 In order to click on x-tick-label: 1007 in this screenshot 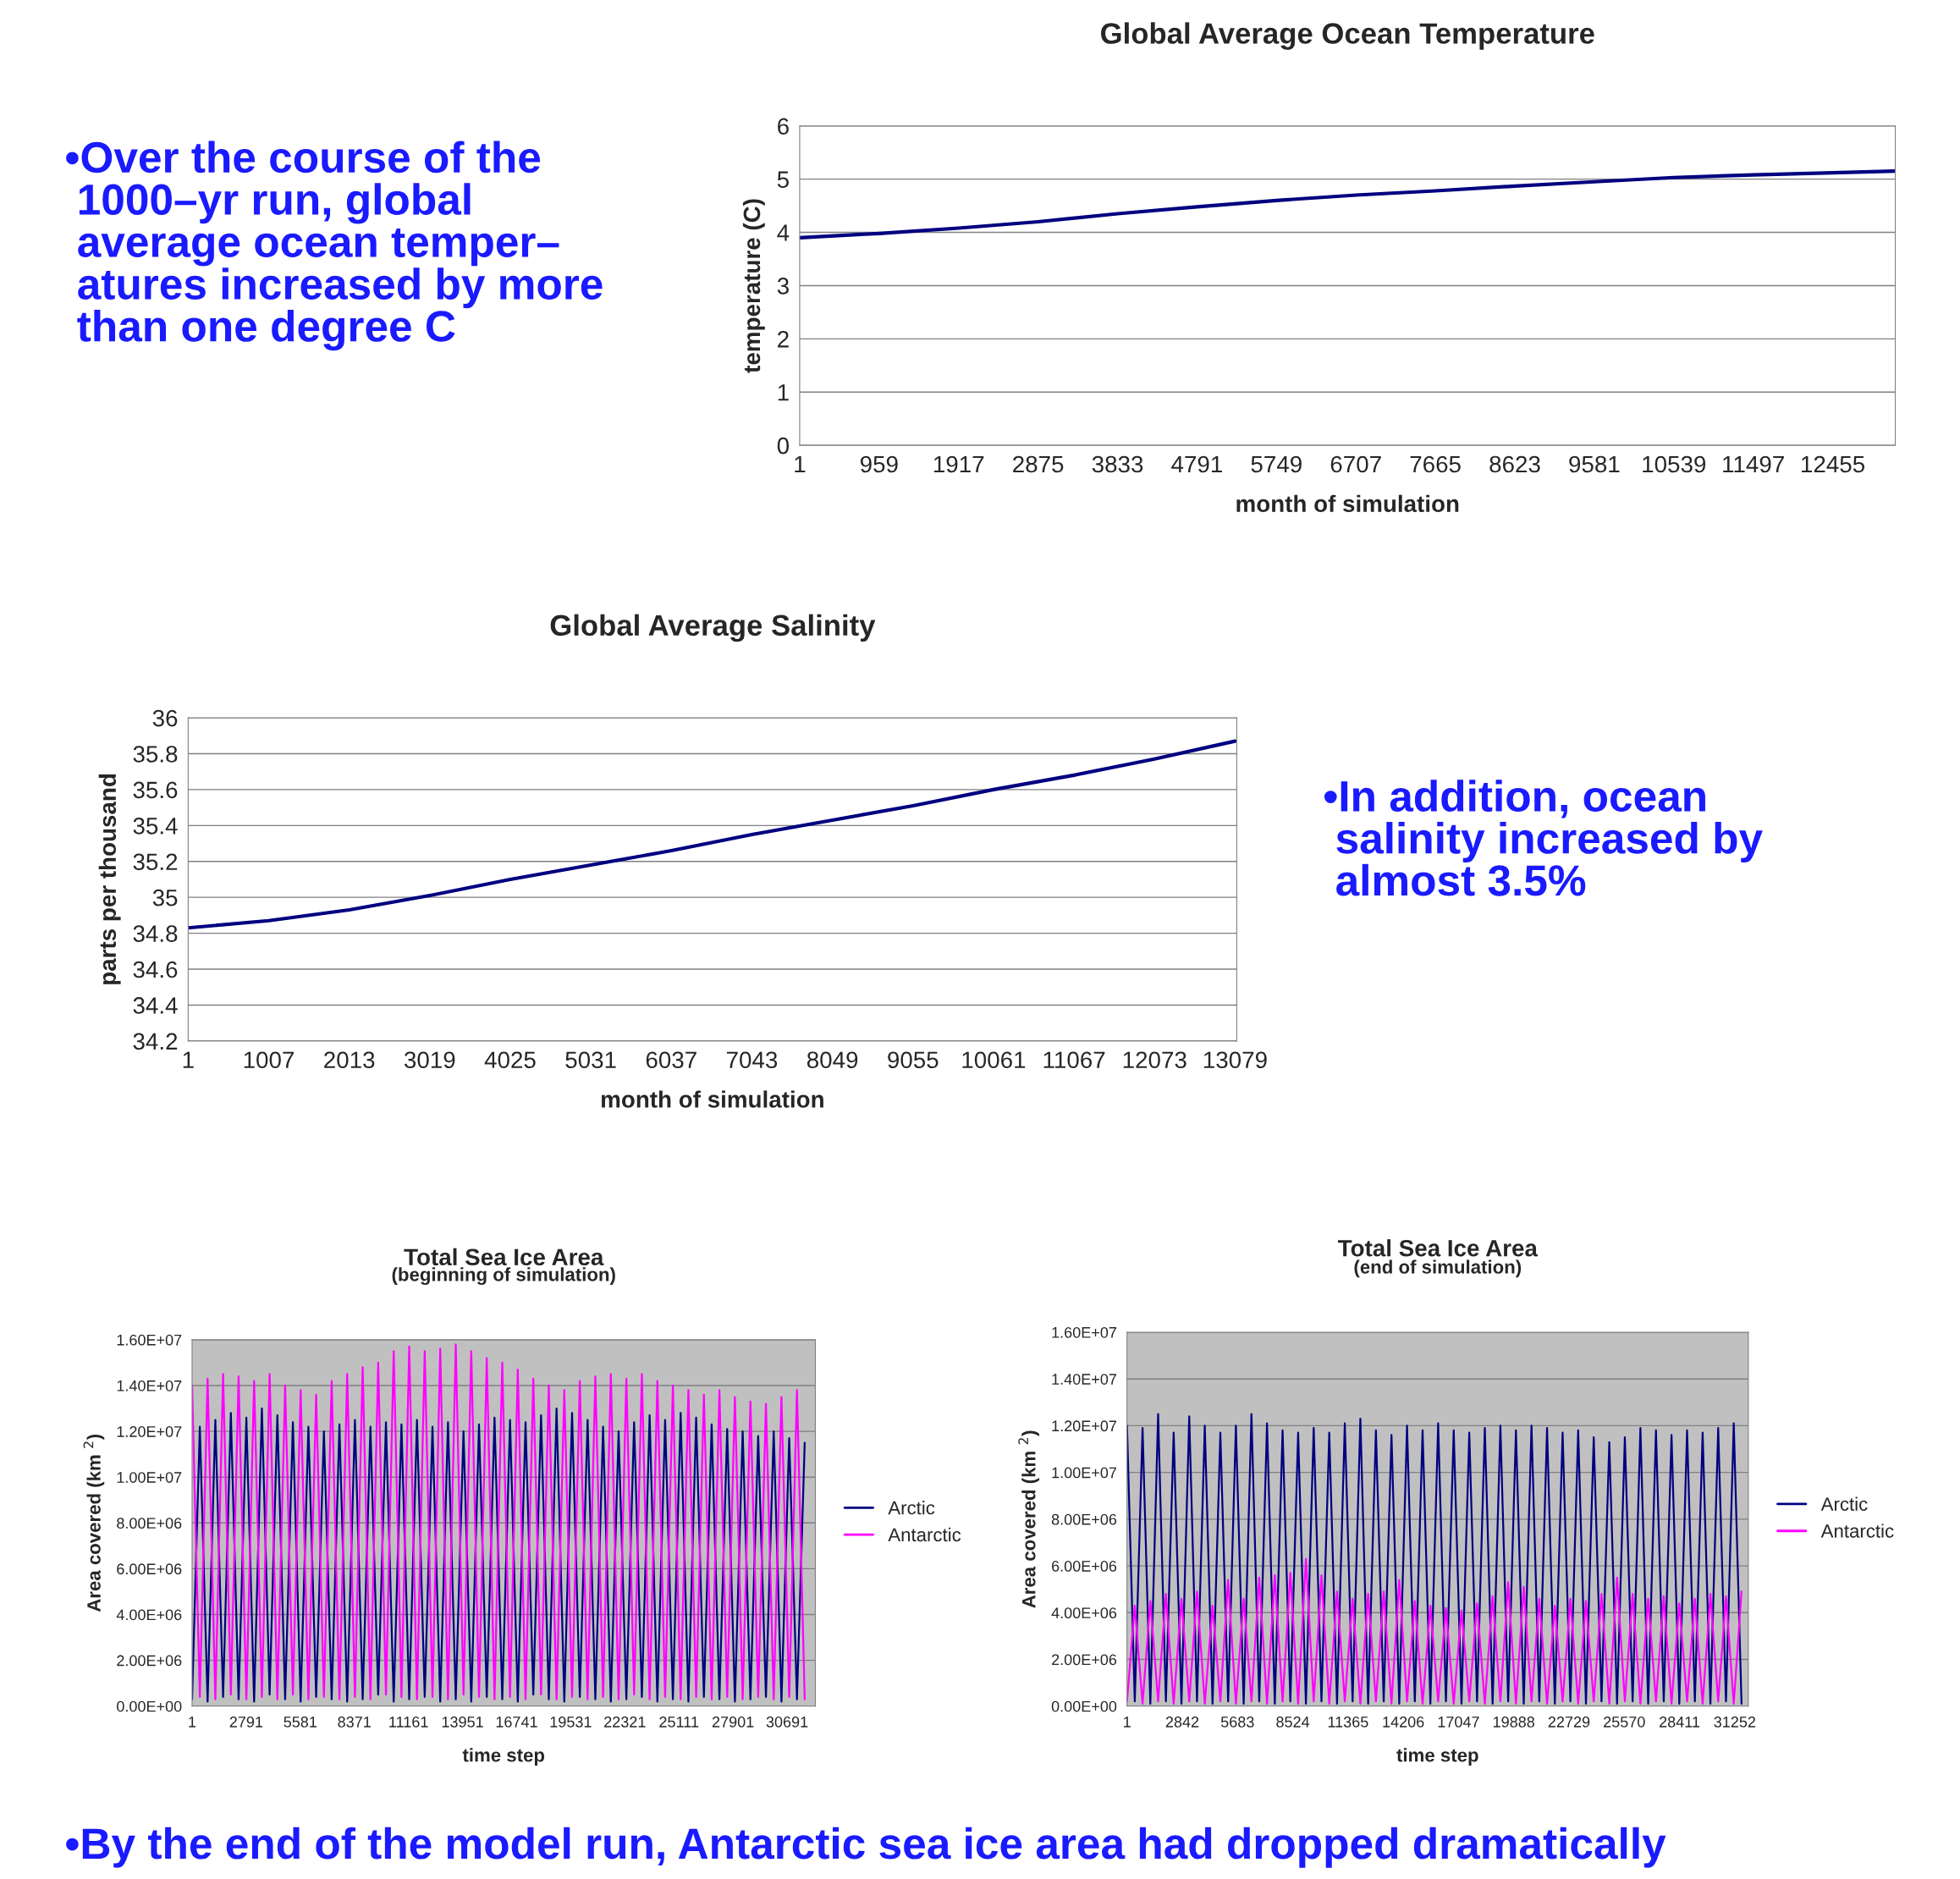, I will do `click(269, 1060)`.